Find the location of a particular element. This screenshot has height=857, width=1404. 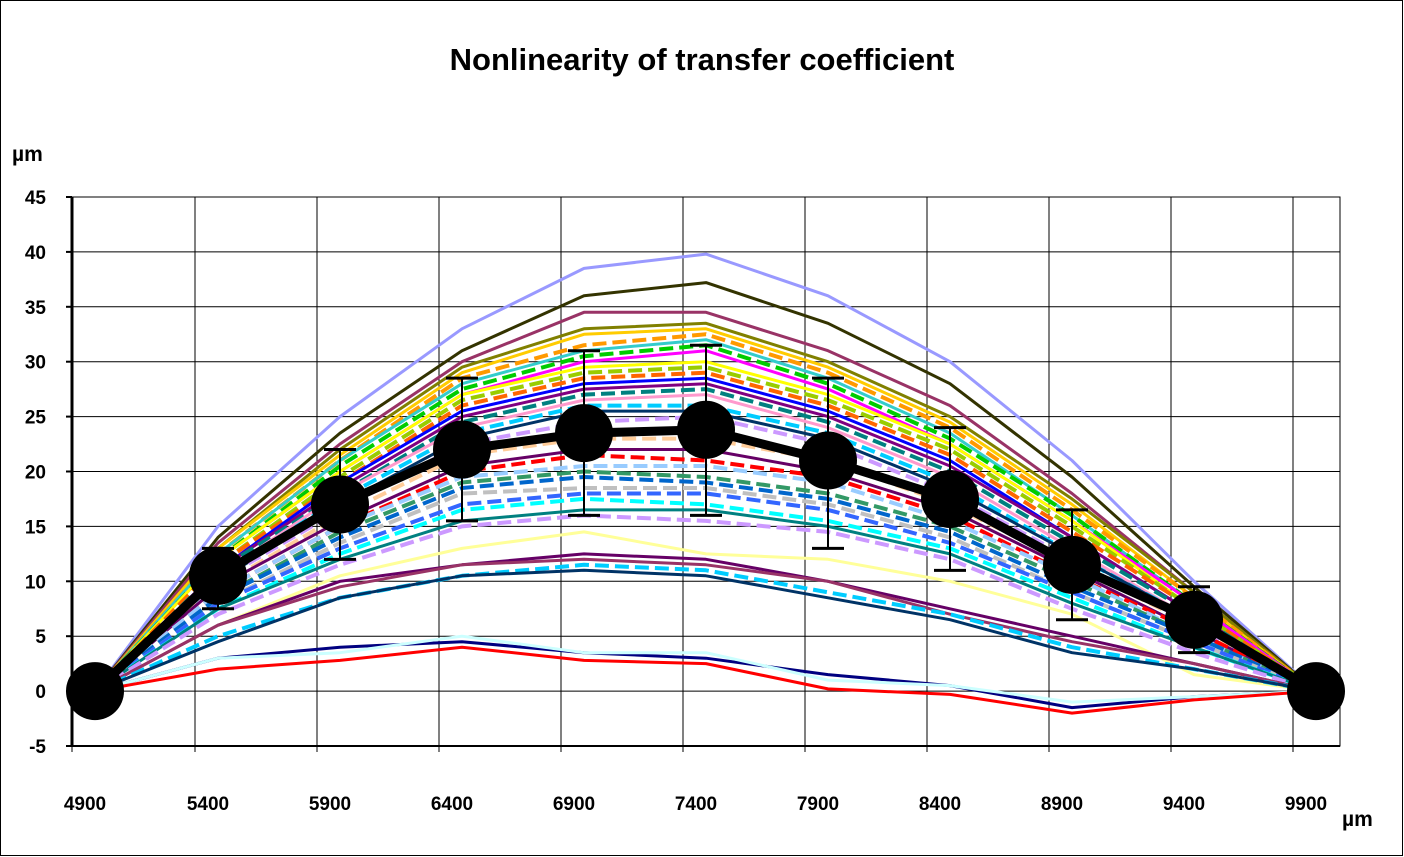

x-tick-label: 9900 is located at coordinates (1306, 804).